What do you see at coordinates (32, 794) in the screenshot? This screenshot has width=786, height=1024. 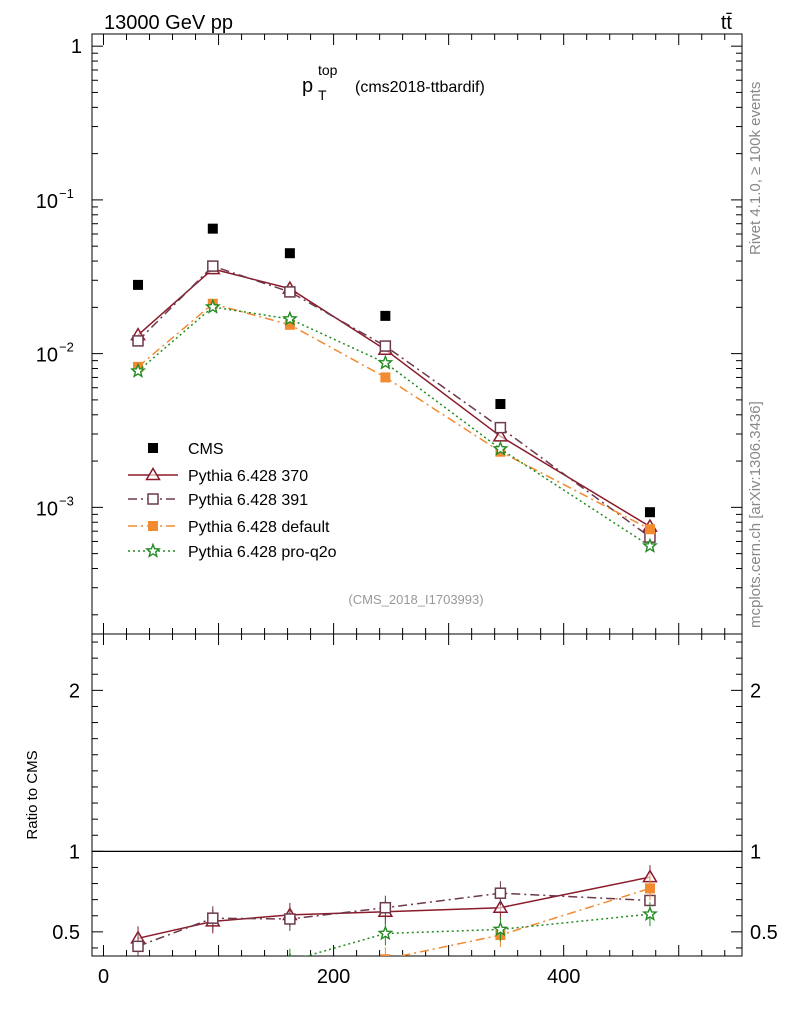 I see `ratio-ylabel: Ratio to CMS` at bounding box center [32, 794].